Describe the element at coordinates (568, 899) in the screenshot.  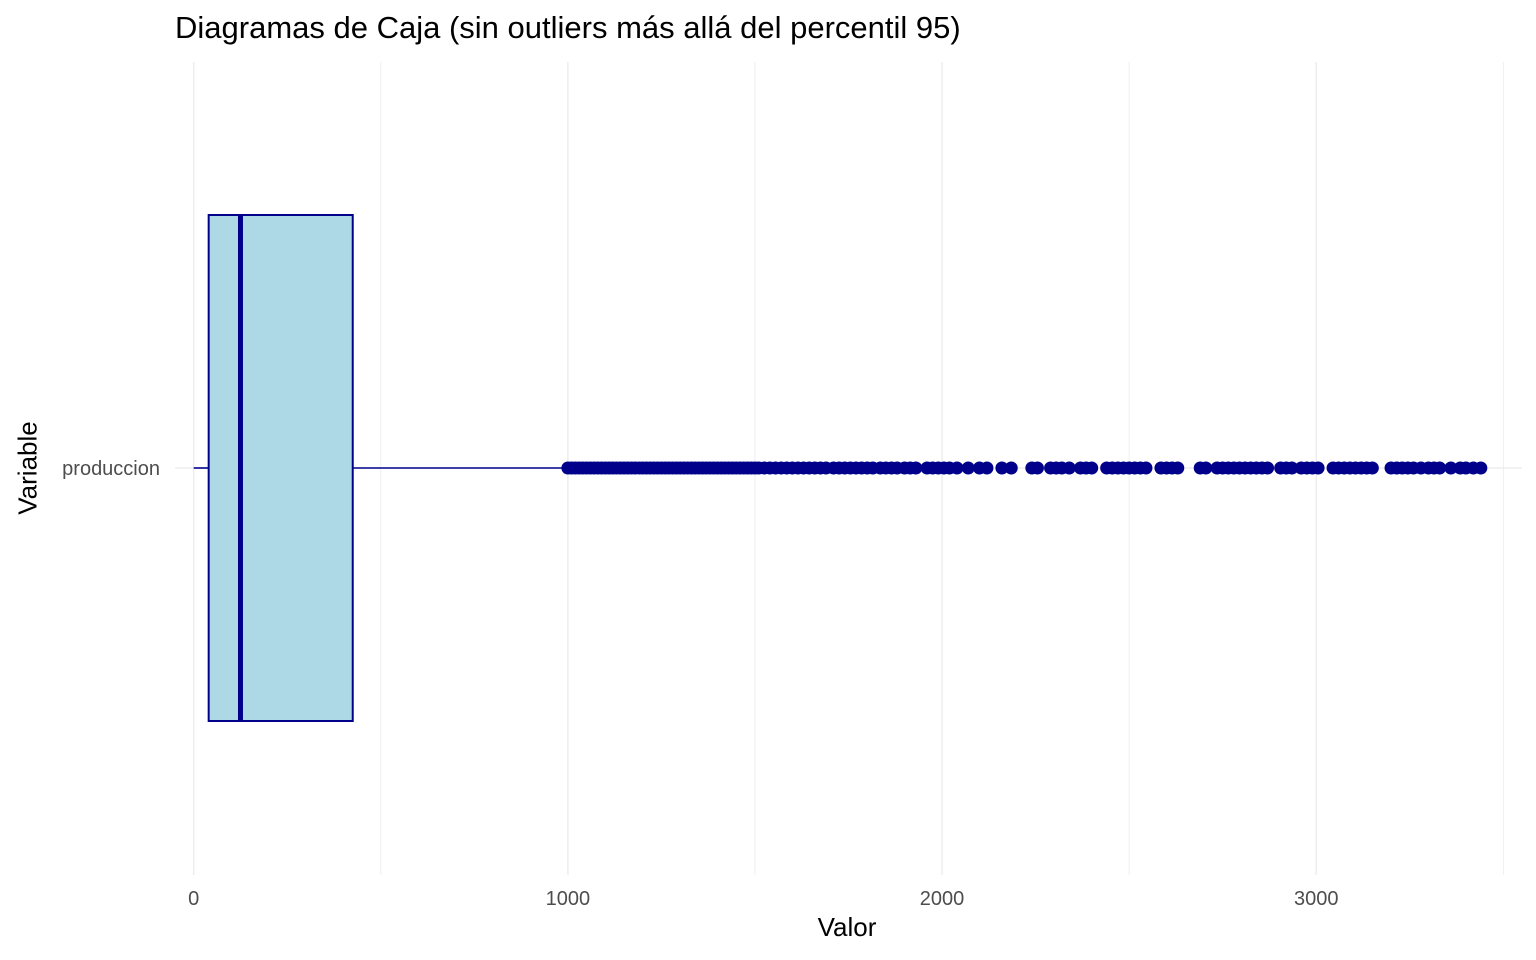
I see `x-tick-label: 1000` at that location.